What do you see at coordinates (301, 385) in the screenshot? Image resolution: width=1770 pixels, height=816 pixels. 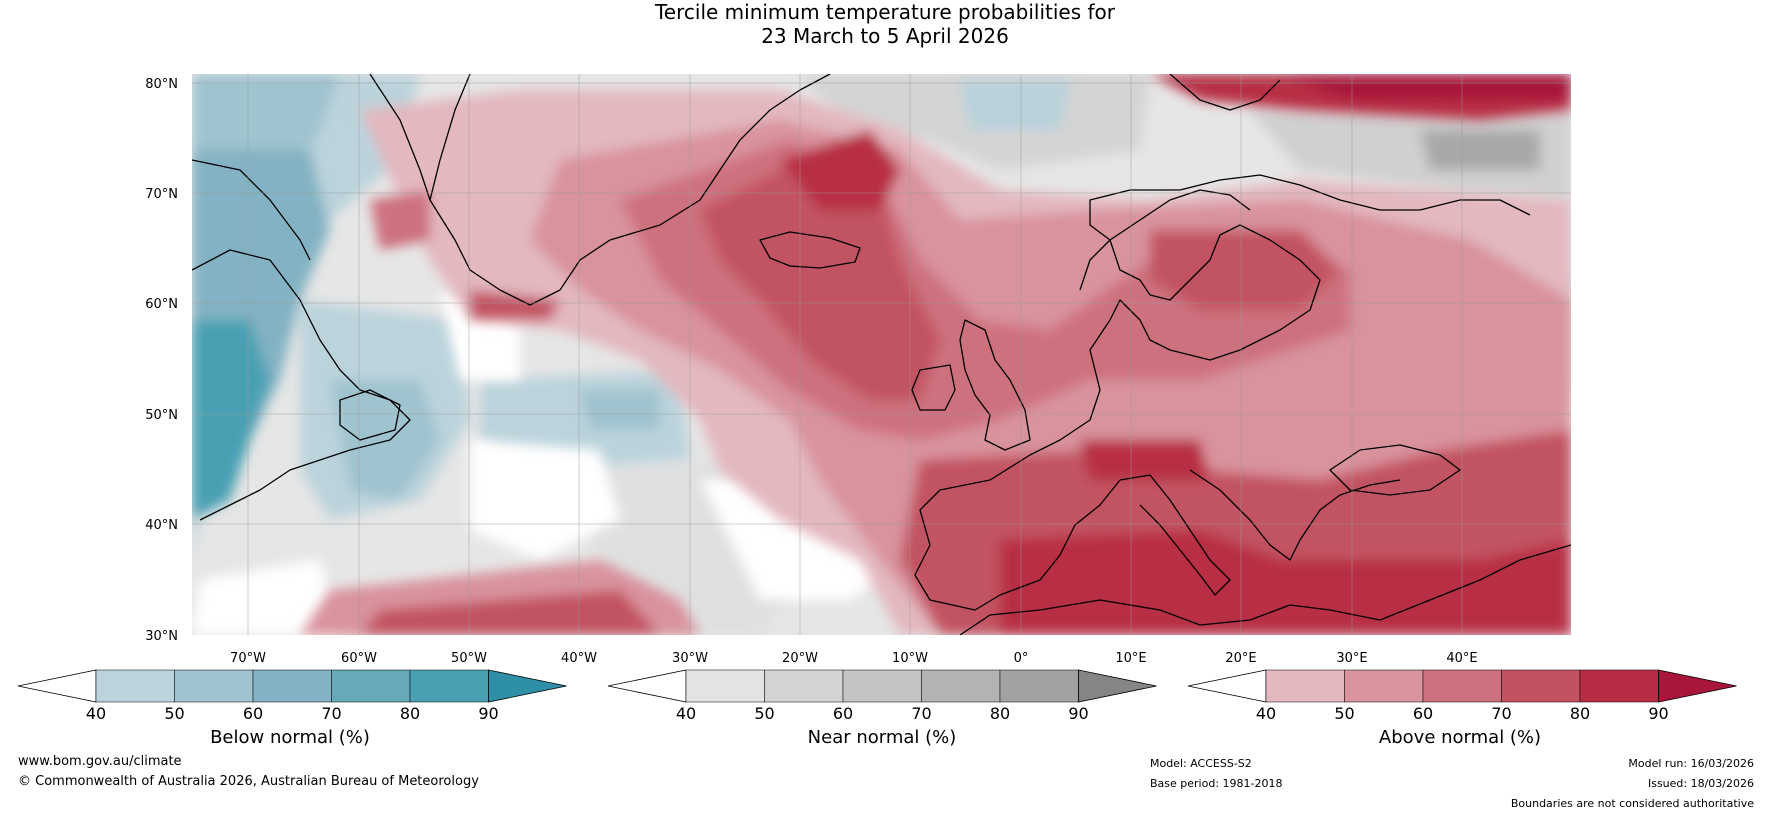 I see `labrador-coast` at bounding box center [301, 385].